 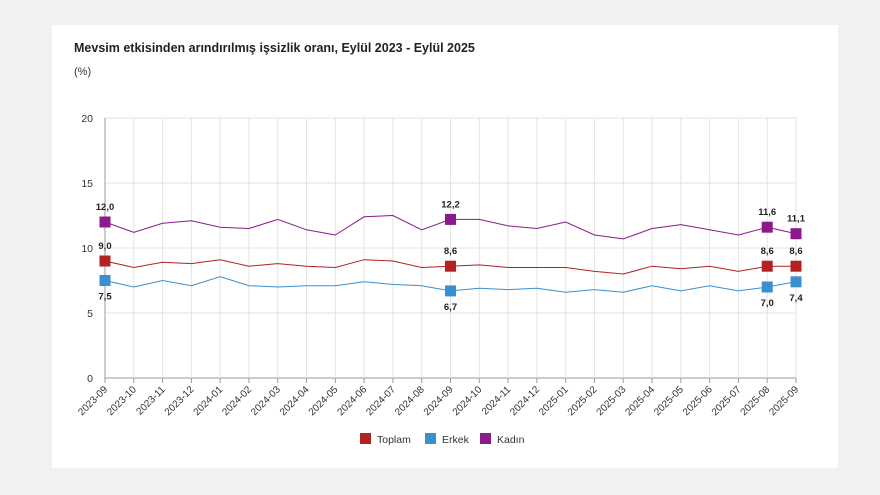 What do you see at coordinates (439, 401) in the screenshot?
I see `x-tick-label: 2024-09` at bounding box center [439, 401].